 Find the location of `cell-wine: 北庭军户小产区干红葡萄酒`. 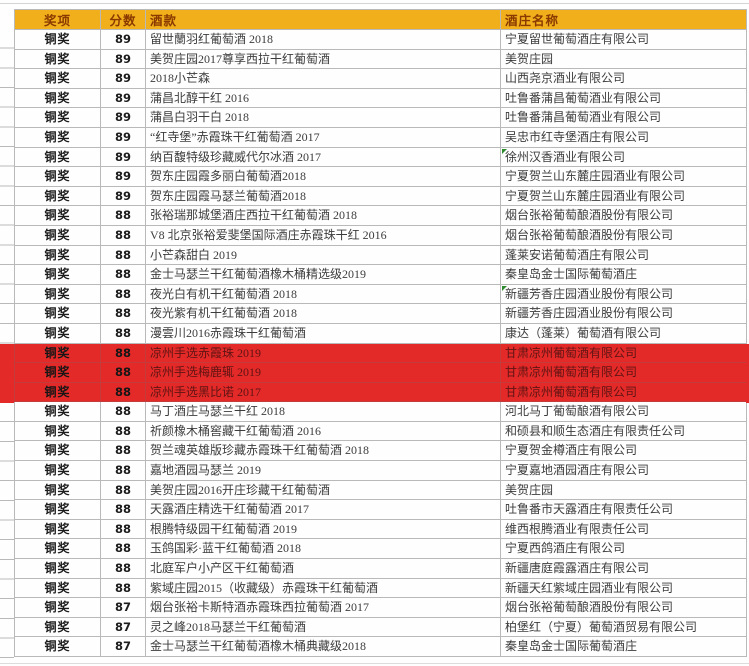

cell-wine: 北庭军户小产区干红葡萄酒 is located at coordinates (323, 568).